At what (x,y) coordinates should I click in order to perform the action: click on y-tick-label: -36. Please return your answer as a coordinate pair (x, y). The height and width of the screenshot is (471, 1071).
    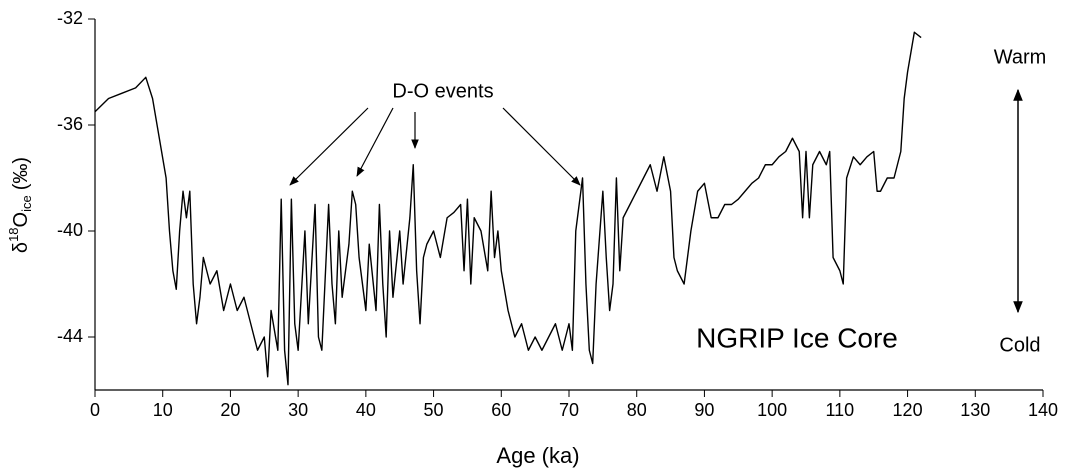
    Looking at the image, I should click on (70, 124).